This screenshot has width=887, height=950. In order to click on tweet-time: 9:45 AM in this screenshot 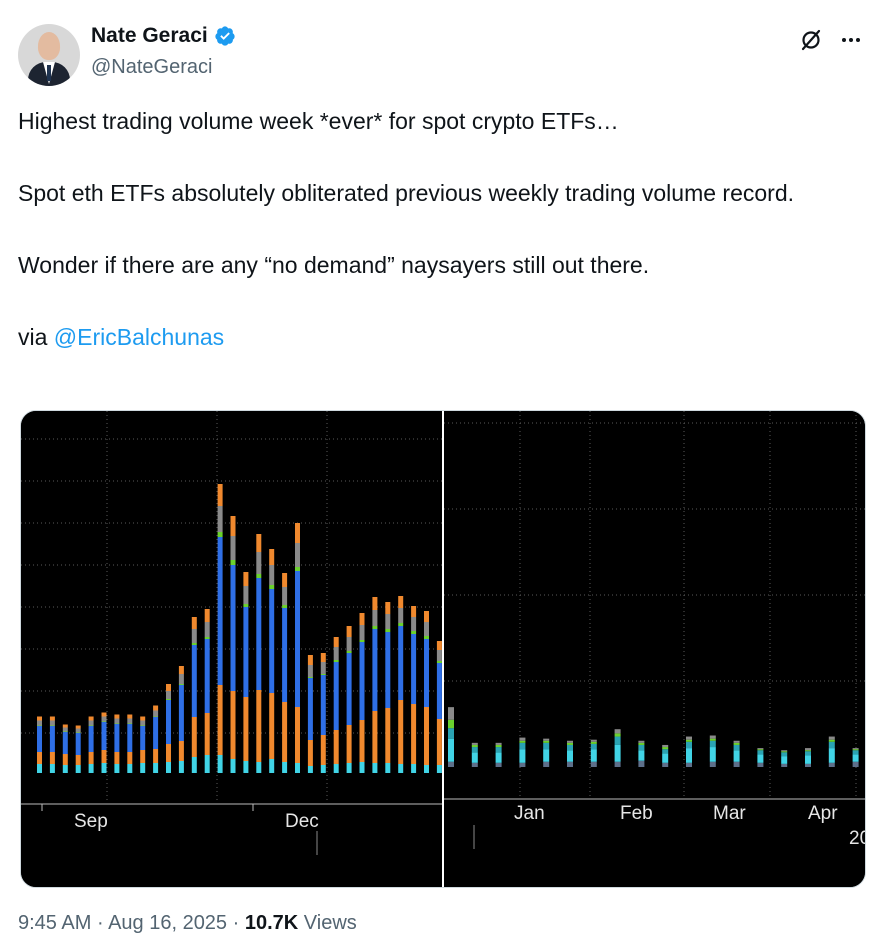, I will do `click(55, 923)`.